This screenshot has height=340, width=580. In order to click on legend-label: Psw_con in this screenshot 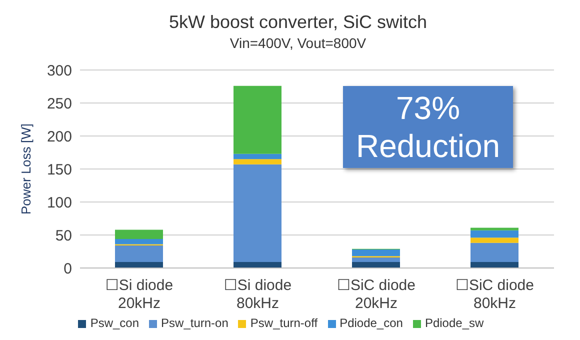, I will do `click(115, 323)`.